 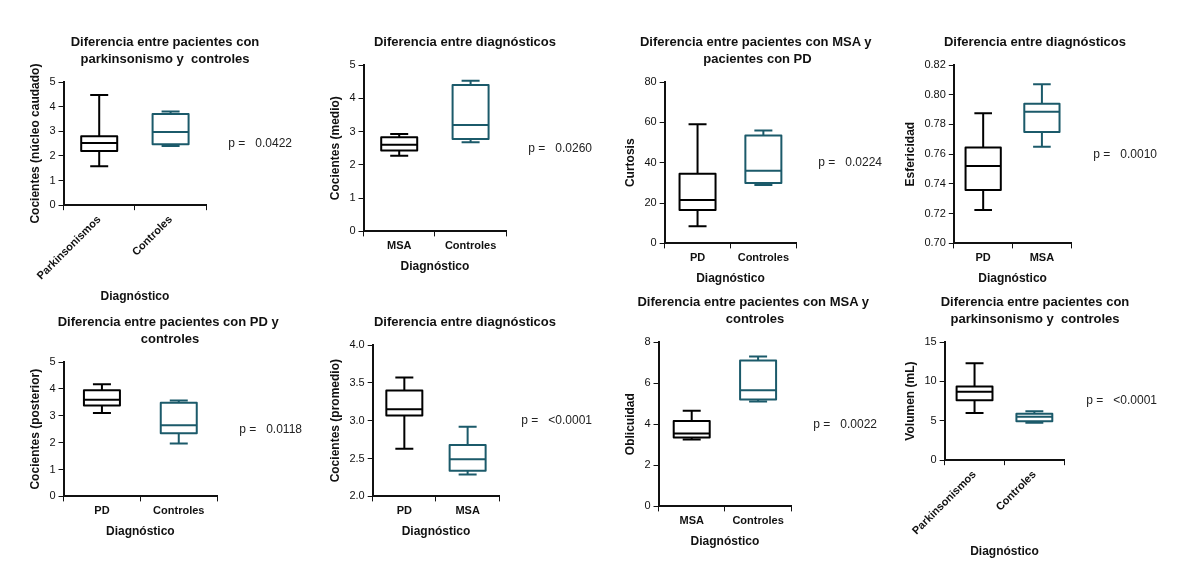 I want to click on y-tick-label: 10, so click(x=930, y=380).